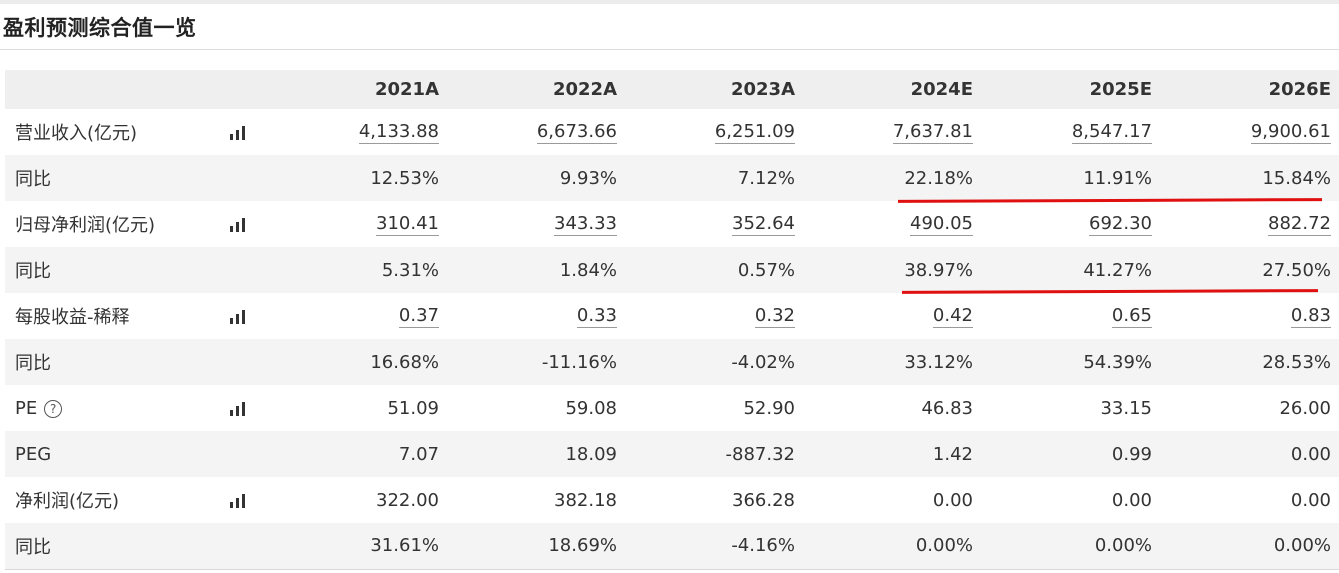  I want to click on value-cell: 6,251.09, so click(714, 132).